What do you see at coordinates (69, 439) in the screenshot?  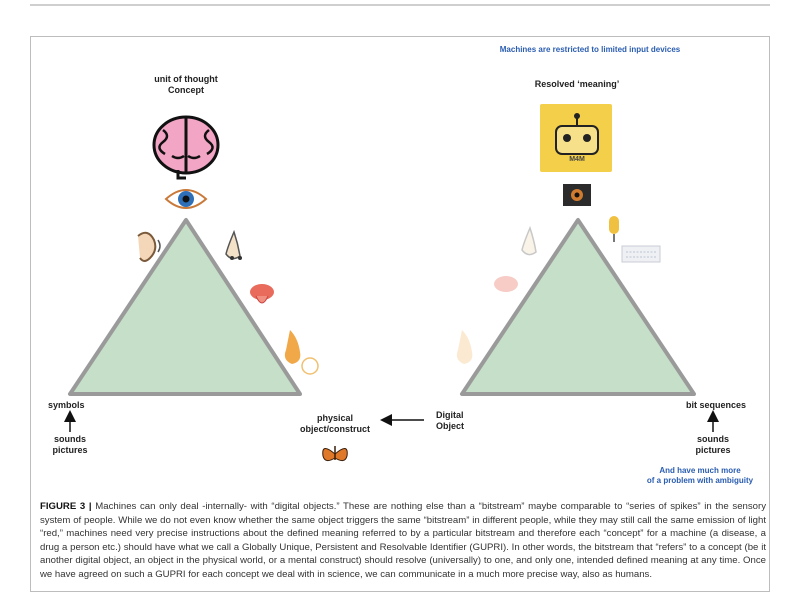 I see `left-inputs-sounds: sounds` at bounding box center [69, 439].